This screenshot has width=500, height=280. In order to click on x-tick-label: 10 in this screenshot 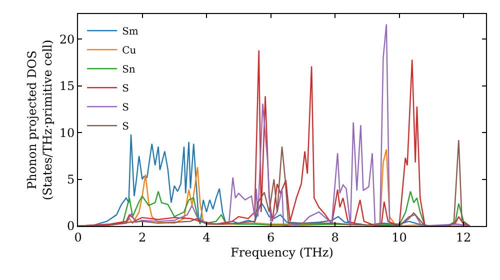, I will do `click(399, 237)`.